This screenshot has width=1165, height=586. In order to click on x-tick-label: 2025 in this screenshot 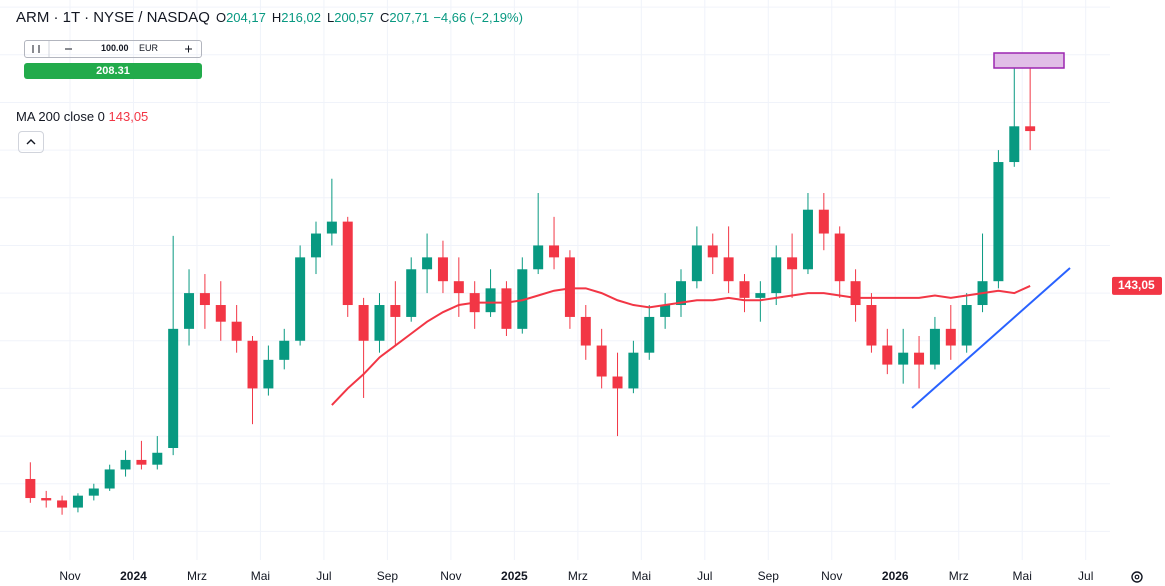, I will do `click(514, 576)`.